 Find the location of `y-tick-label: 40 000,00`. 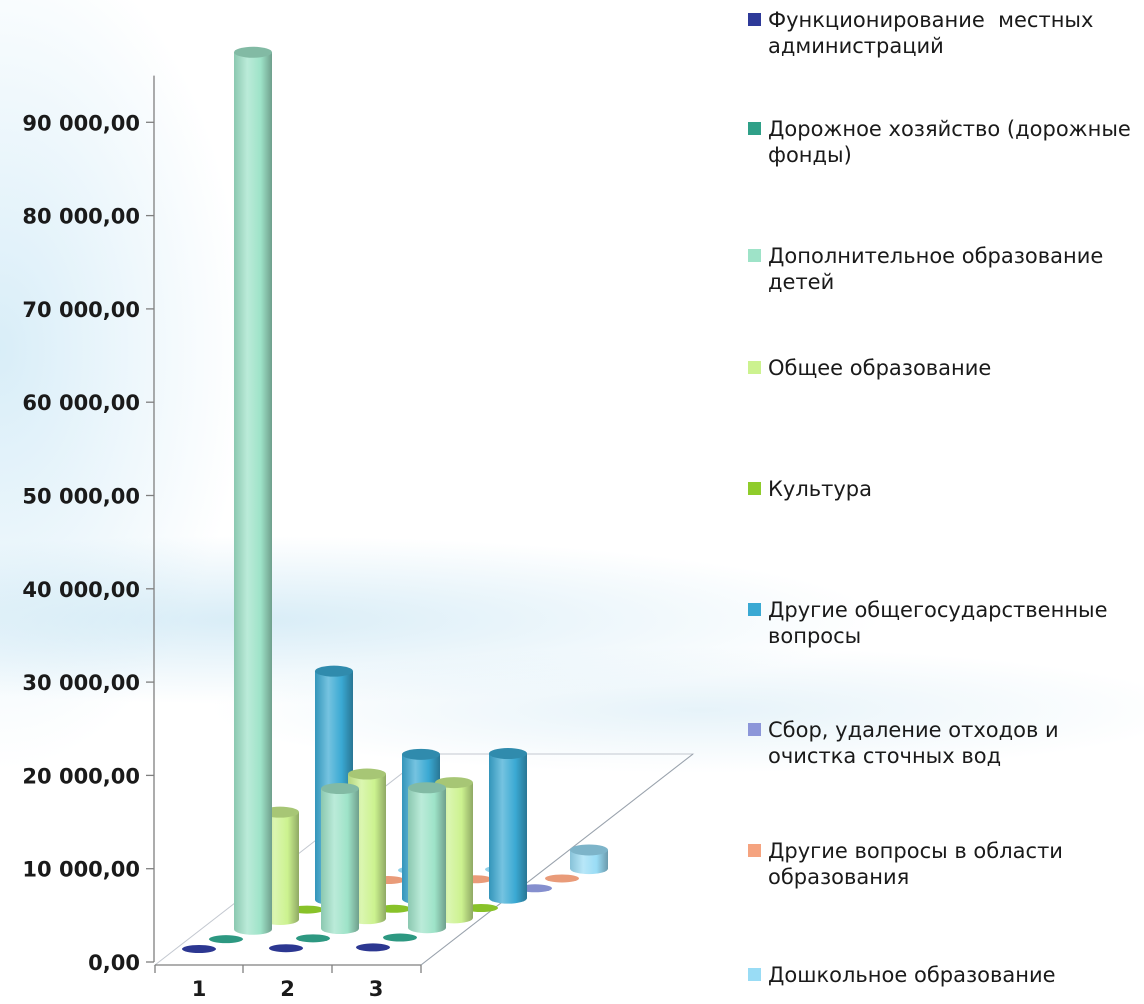

y-tick-label: 40 000,00 is located at coordinates (81, 590).